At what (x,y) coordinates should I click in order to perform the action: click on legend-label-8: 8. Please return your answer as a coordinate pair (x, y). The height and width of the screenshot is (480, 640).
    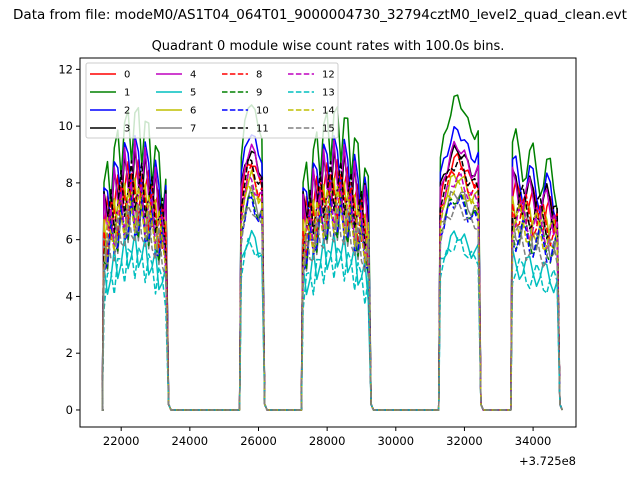
    Looking at the image, I should click on (259, 75).